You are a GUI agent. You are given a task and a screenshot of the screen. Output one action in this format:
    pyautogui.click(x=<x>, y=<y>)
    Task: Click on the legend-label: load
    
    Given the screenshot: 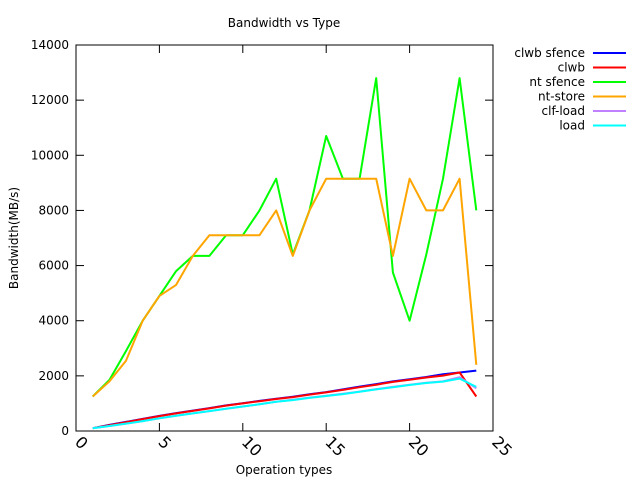 What is the action you would take?
    pyautogui.click(x=572, y=126)
    